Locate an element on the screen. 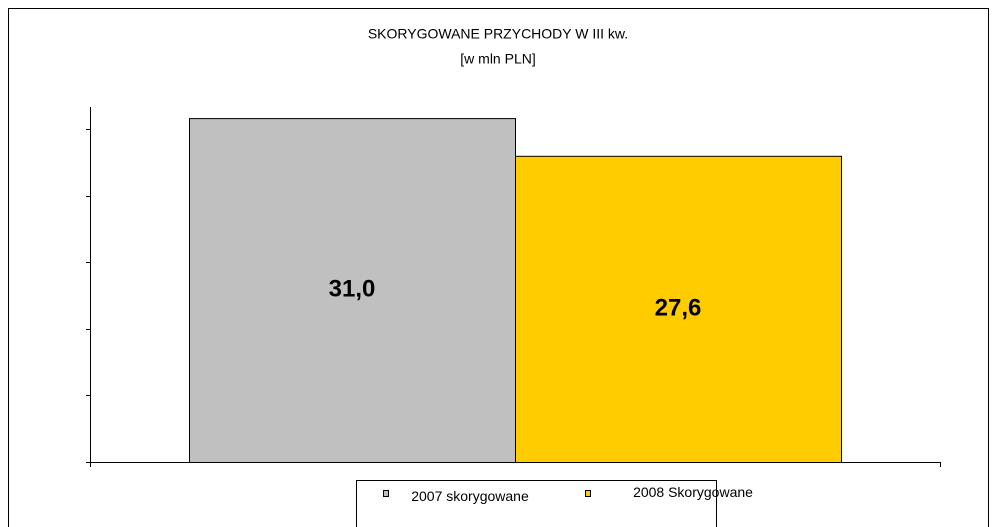  data-label: 31,0 is located at coordinates (352, 288).